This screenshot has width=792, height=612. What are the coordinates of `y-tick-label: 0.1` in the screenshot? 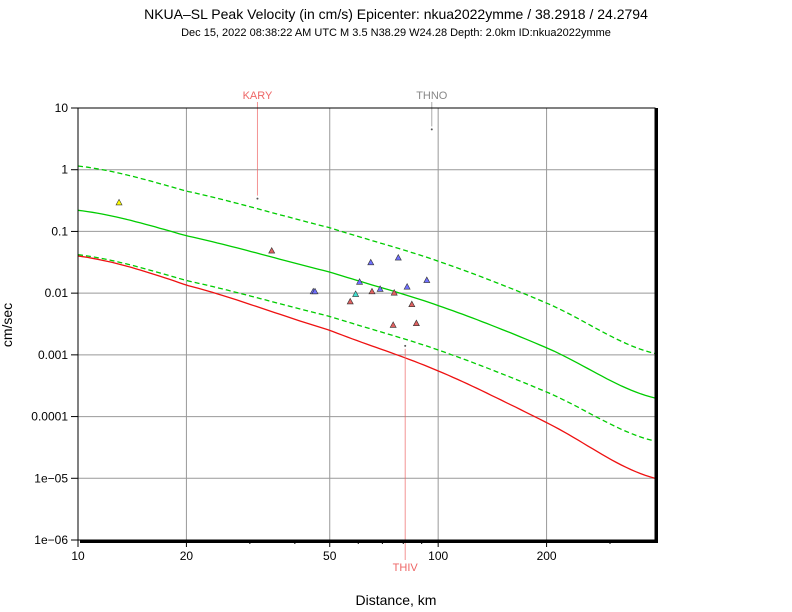 It's located at (59, 231).